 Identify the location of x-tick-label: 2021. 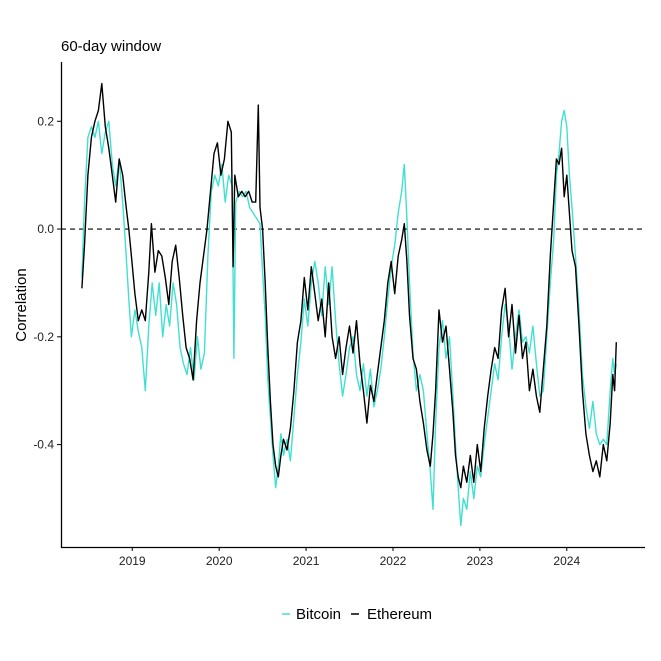
(306, 561).